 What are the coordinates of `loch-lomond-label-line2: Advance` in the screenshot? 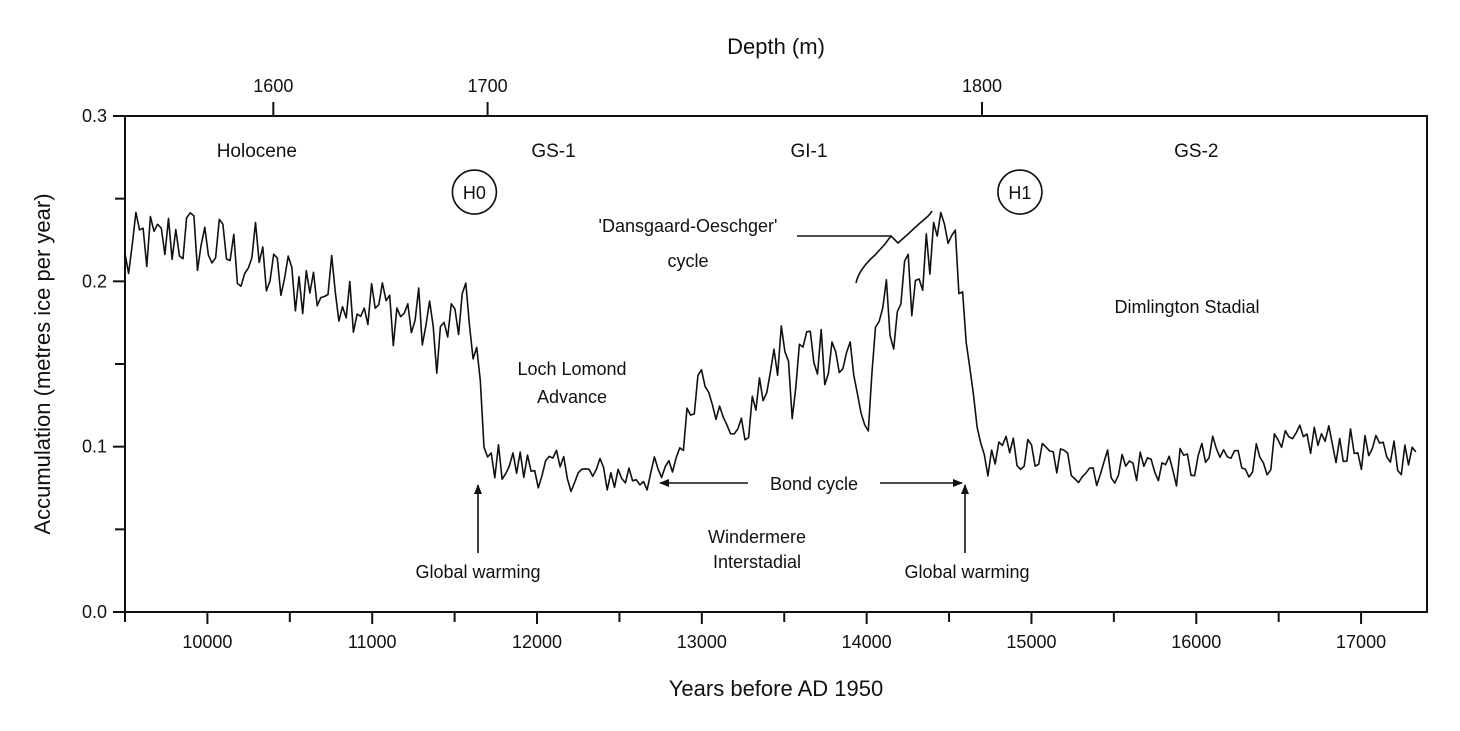 It's located at (572, 397).